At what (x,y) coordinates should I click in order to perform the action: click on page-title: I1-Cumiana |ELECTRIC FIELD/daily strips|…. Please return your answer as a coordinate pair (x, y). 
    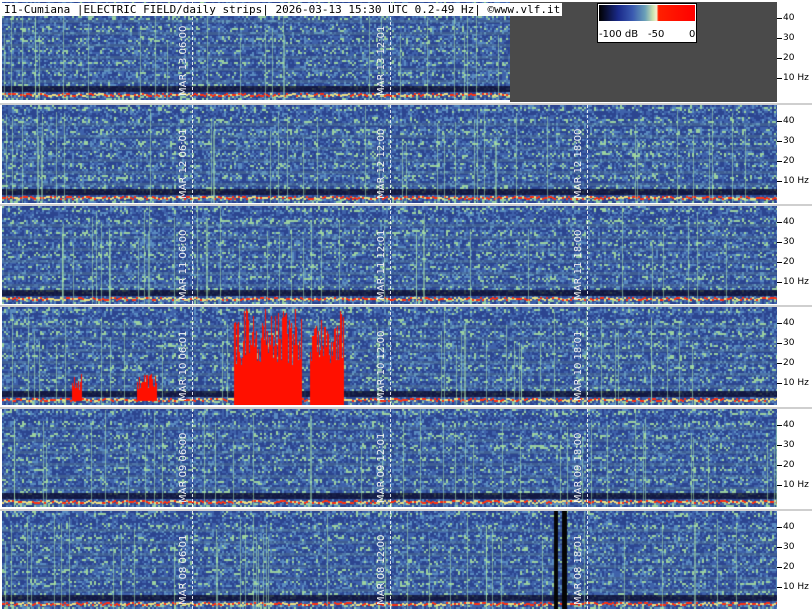
    Looking at the image, I should click on (282, 9).